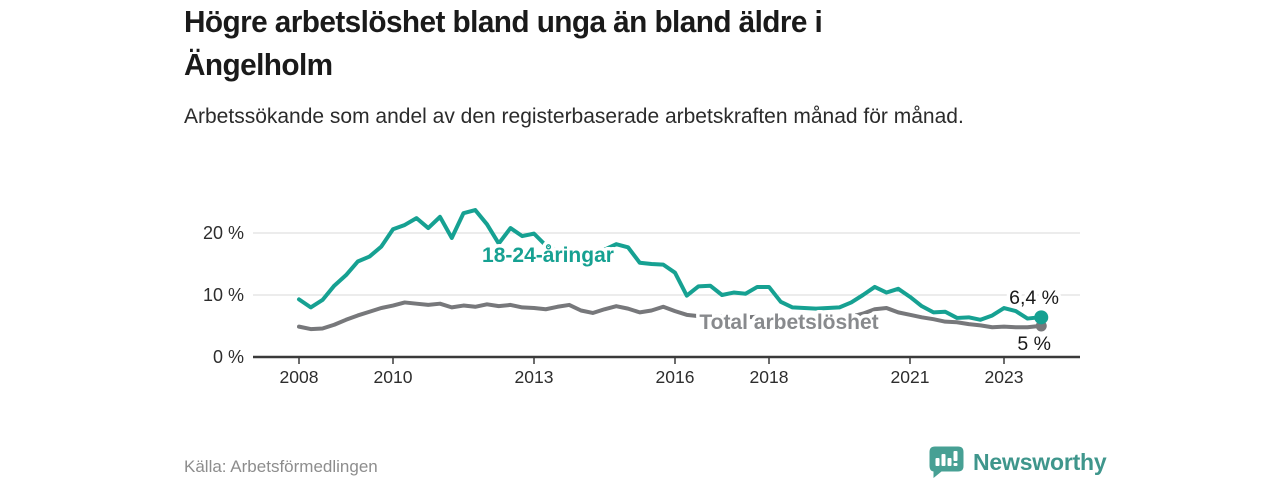 The height and width of the screenshot is (480, 1280). What do you see at coordinates (910, 377) in the screenshot?
I see `x-tick-label: 2021` at bounding box center [910, 377].